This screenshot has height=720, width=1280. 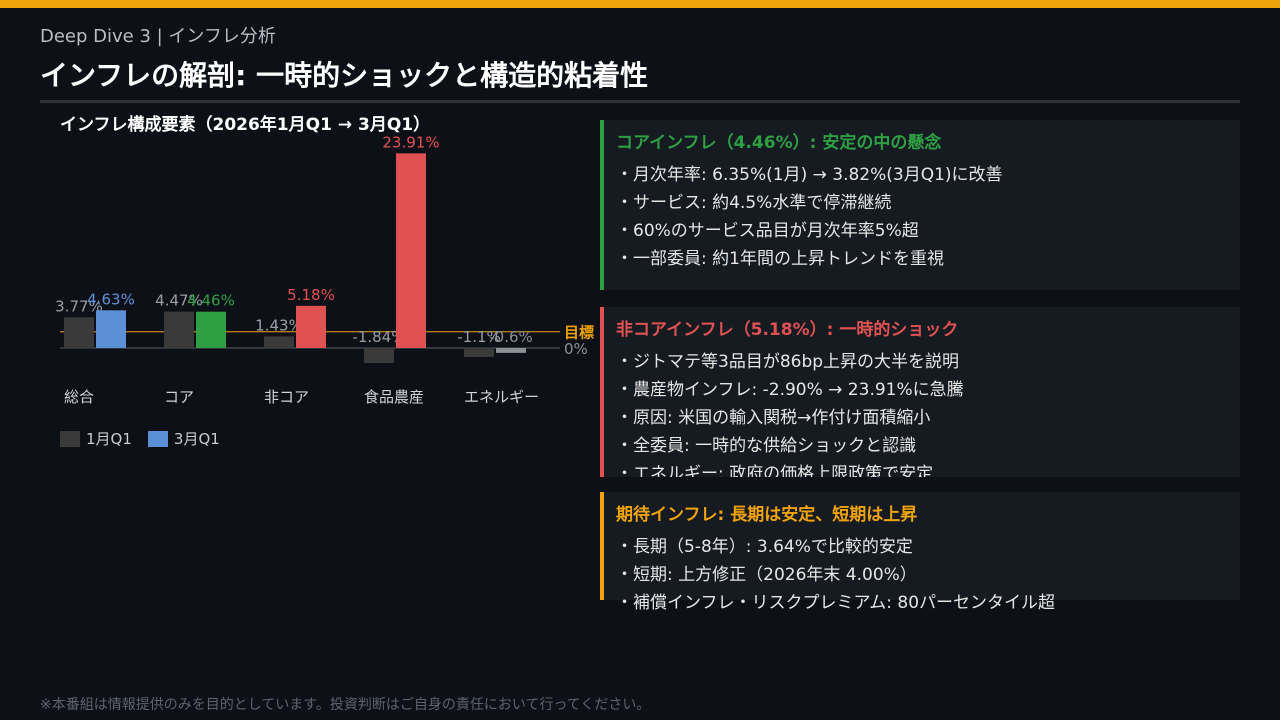 I want to click on chart-title: インフレ構成要素（2026年1月Q1 → 3月Q1）, so click(x=245, y=125).